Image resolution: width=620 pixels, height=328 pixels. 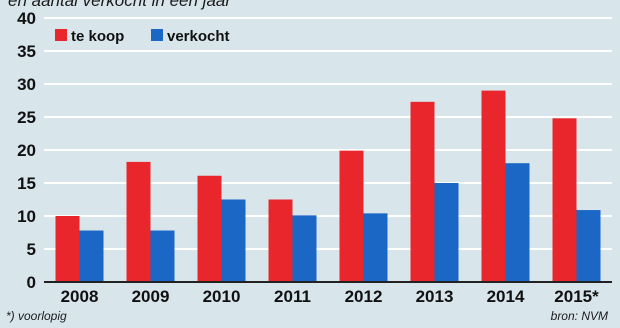 What do you see at coordinates (579, 316) in the screenshot?
I see `source-label: bron: NVM` at bounding box center [579, 316].